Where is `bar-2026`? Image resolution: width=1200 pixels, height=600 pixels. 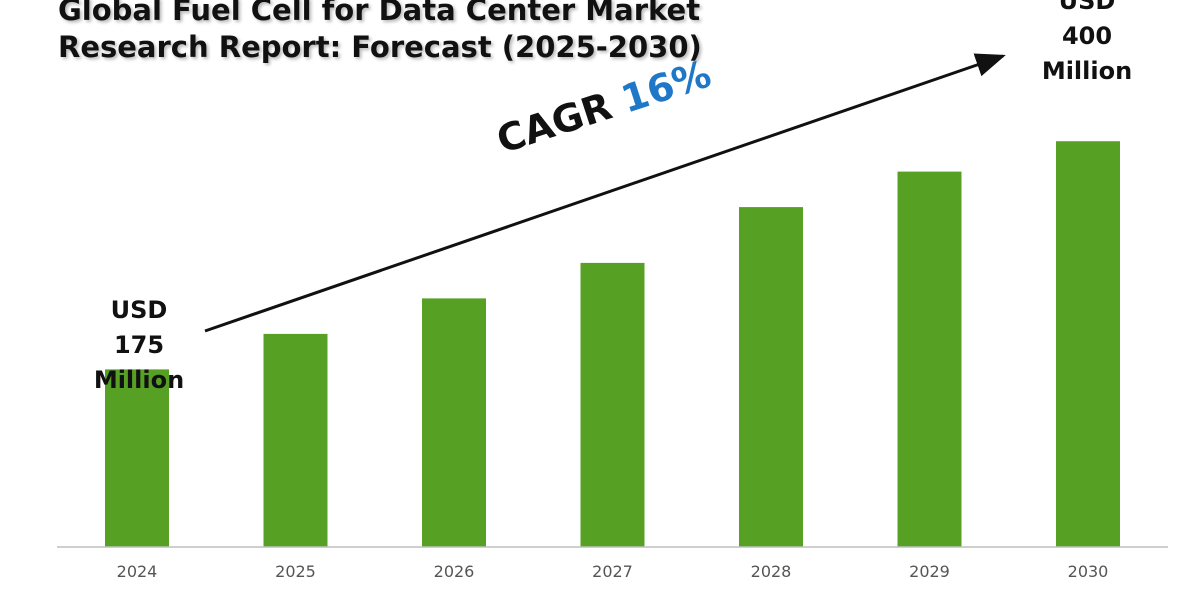
bar-2026 is located at coordinates (454, 422).